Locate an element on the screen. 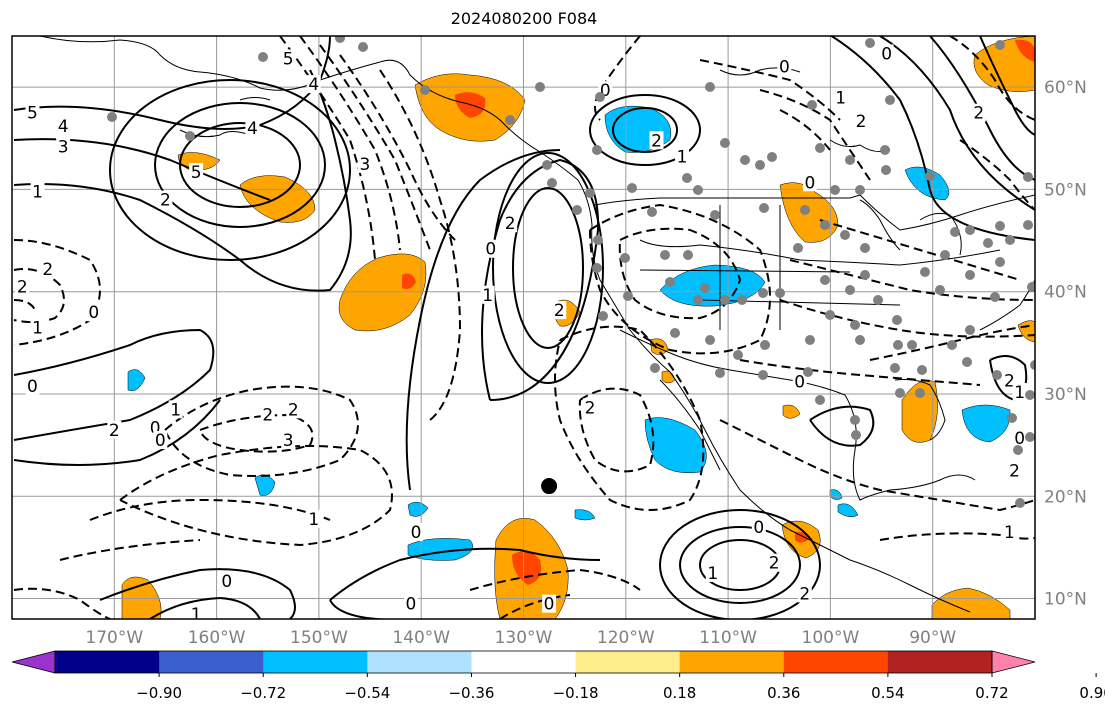 Image resolution: width=1105 pixels, height=712 pixels. colorbar-extend-low is located at coordinates (33, 662).